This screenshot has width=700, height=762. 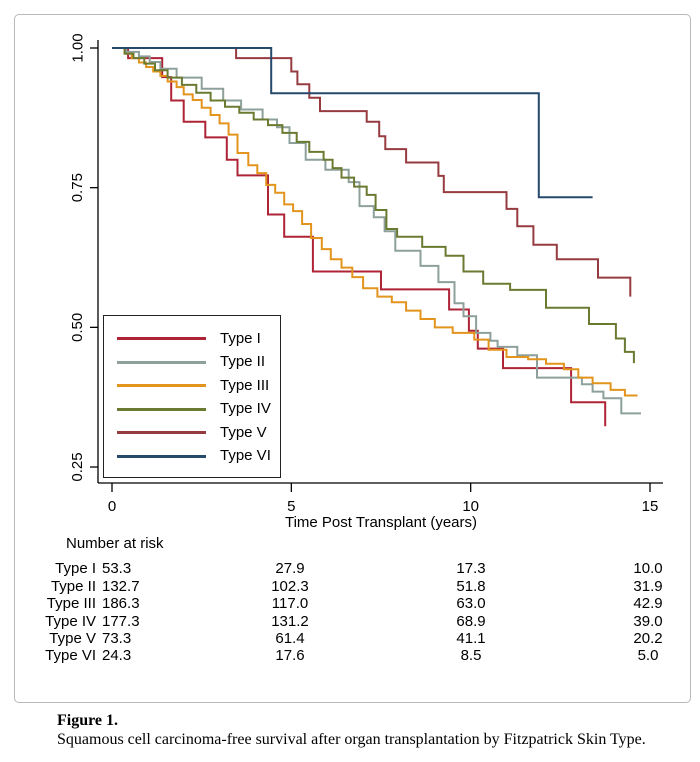 What do you see at coordinates (115, 543) in the screenshot?
I see `number-at-risk-header: Number at risk` at bounding box center [115, 543].